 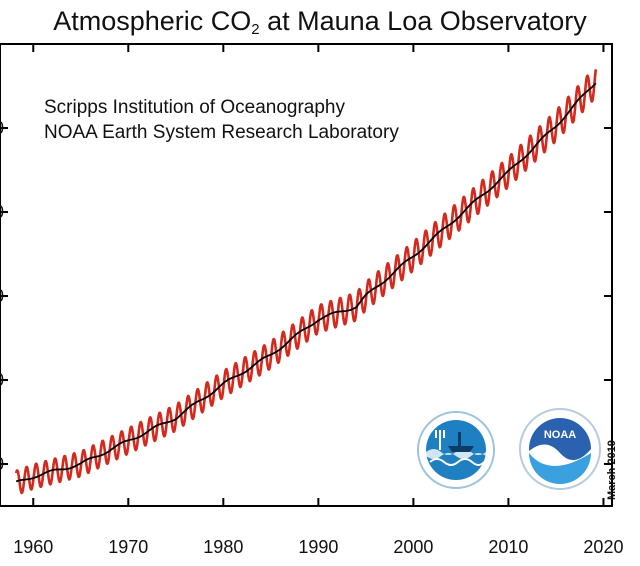 I want to click on noaa-logo: NOAA, so click(x=560, y=449).